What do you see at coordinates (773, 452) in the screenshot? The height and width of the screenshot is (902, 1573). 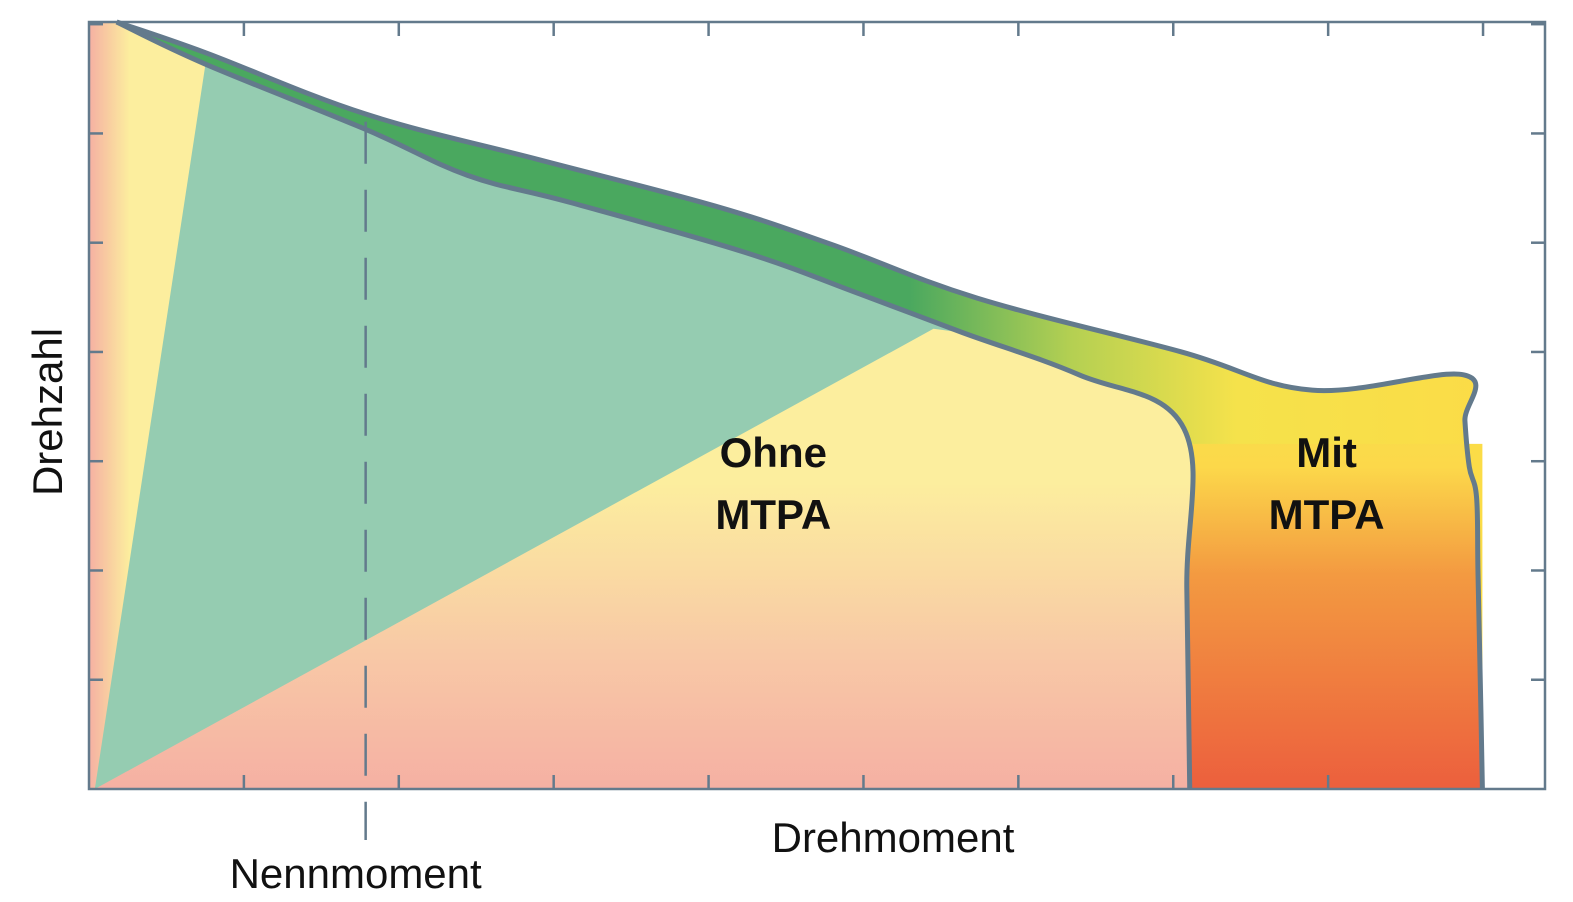 I see `ohne-mtpa-label-line1: Ohne` at bounding box center [773, 452].